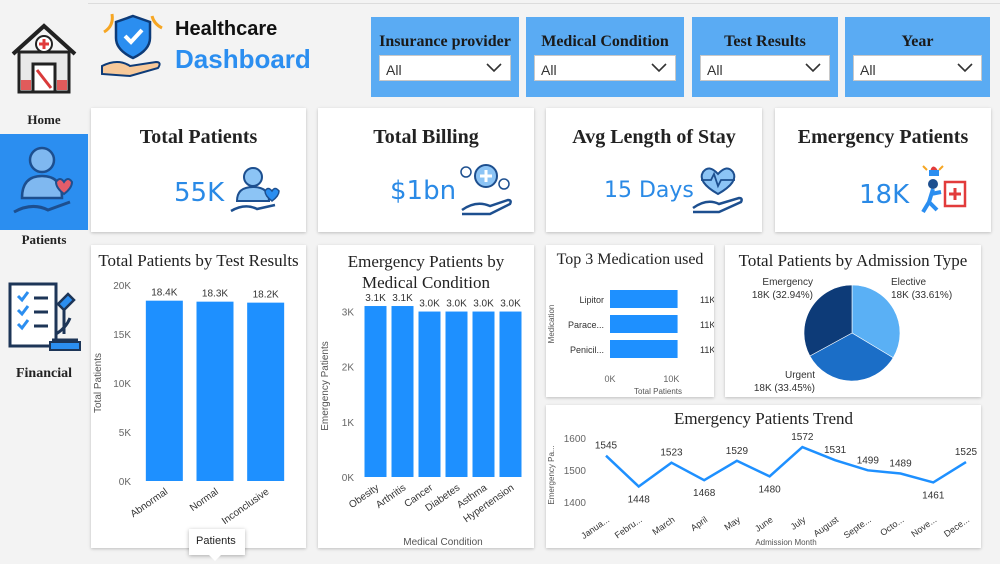 The image size is (1000, 564). What do you see at coordinates (917, 41) in the screenshot?
I see `filter-title: Year` at bounding box center [917, 41].